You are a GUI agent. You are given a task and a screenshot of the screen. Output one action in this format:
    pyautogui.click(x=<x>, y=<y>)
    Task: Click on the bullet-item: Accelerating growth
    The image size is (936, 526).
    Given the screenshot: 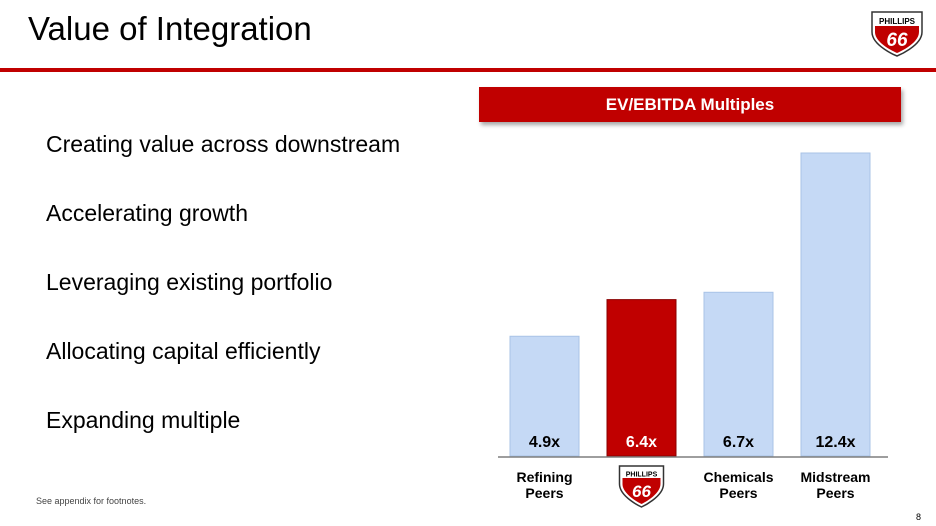 What is the action you would take?
    pyautogui.click(x=147, y=213)
    